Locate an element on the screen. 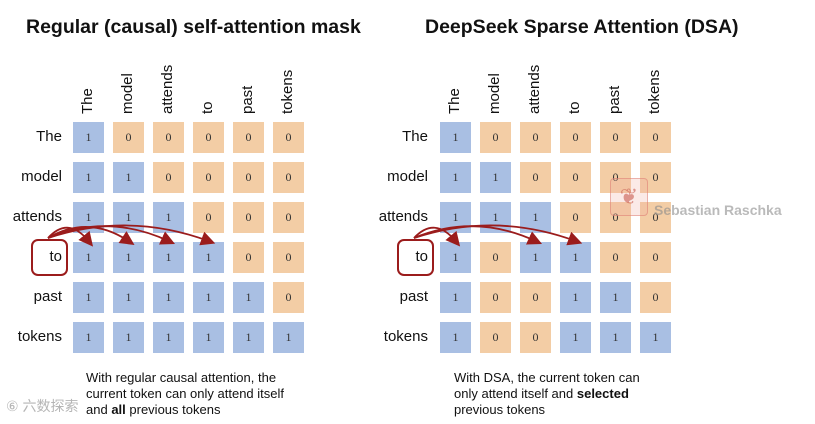  caption-line: With regular causal attention, the is located at coordinates (181, 377).